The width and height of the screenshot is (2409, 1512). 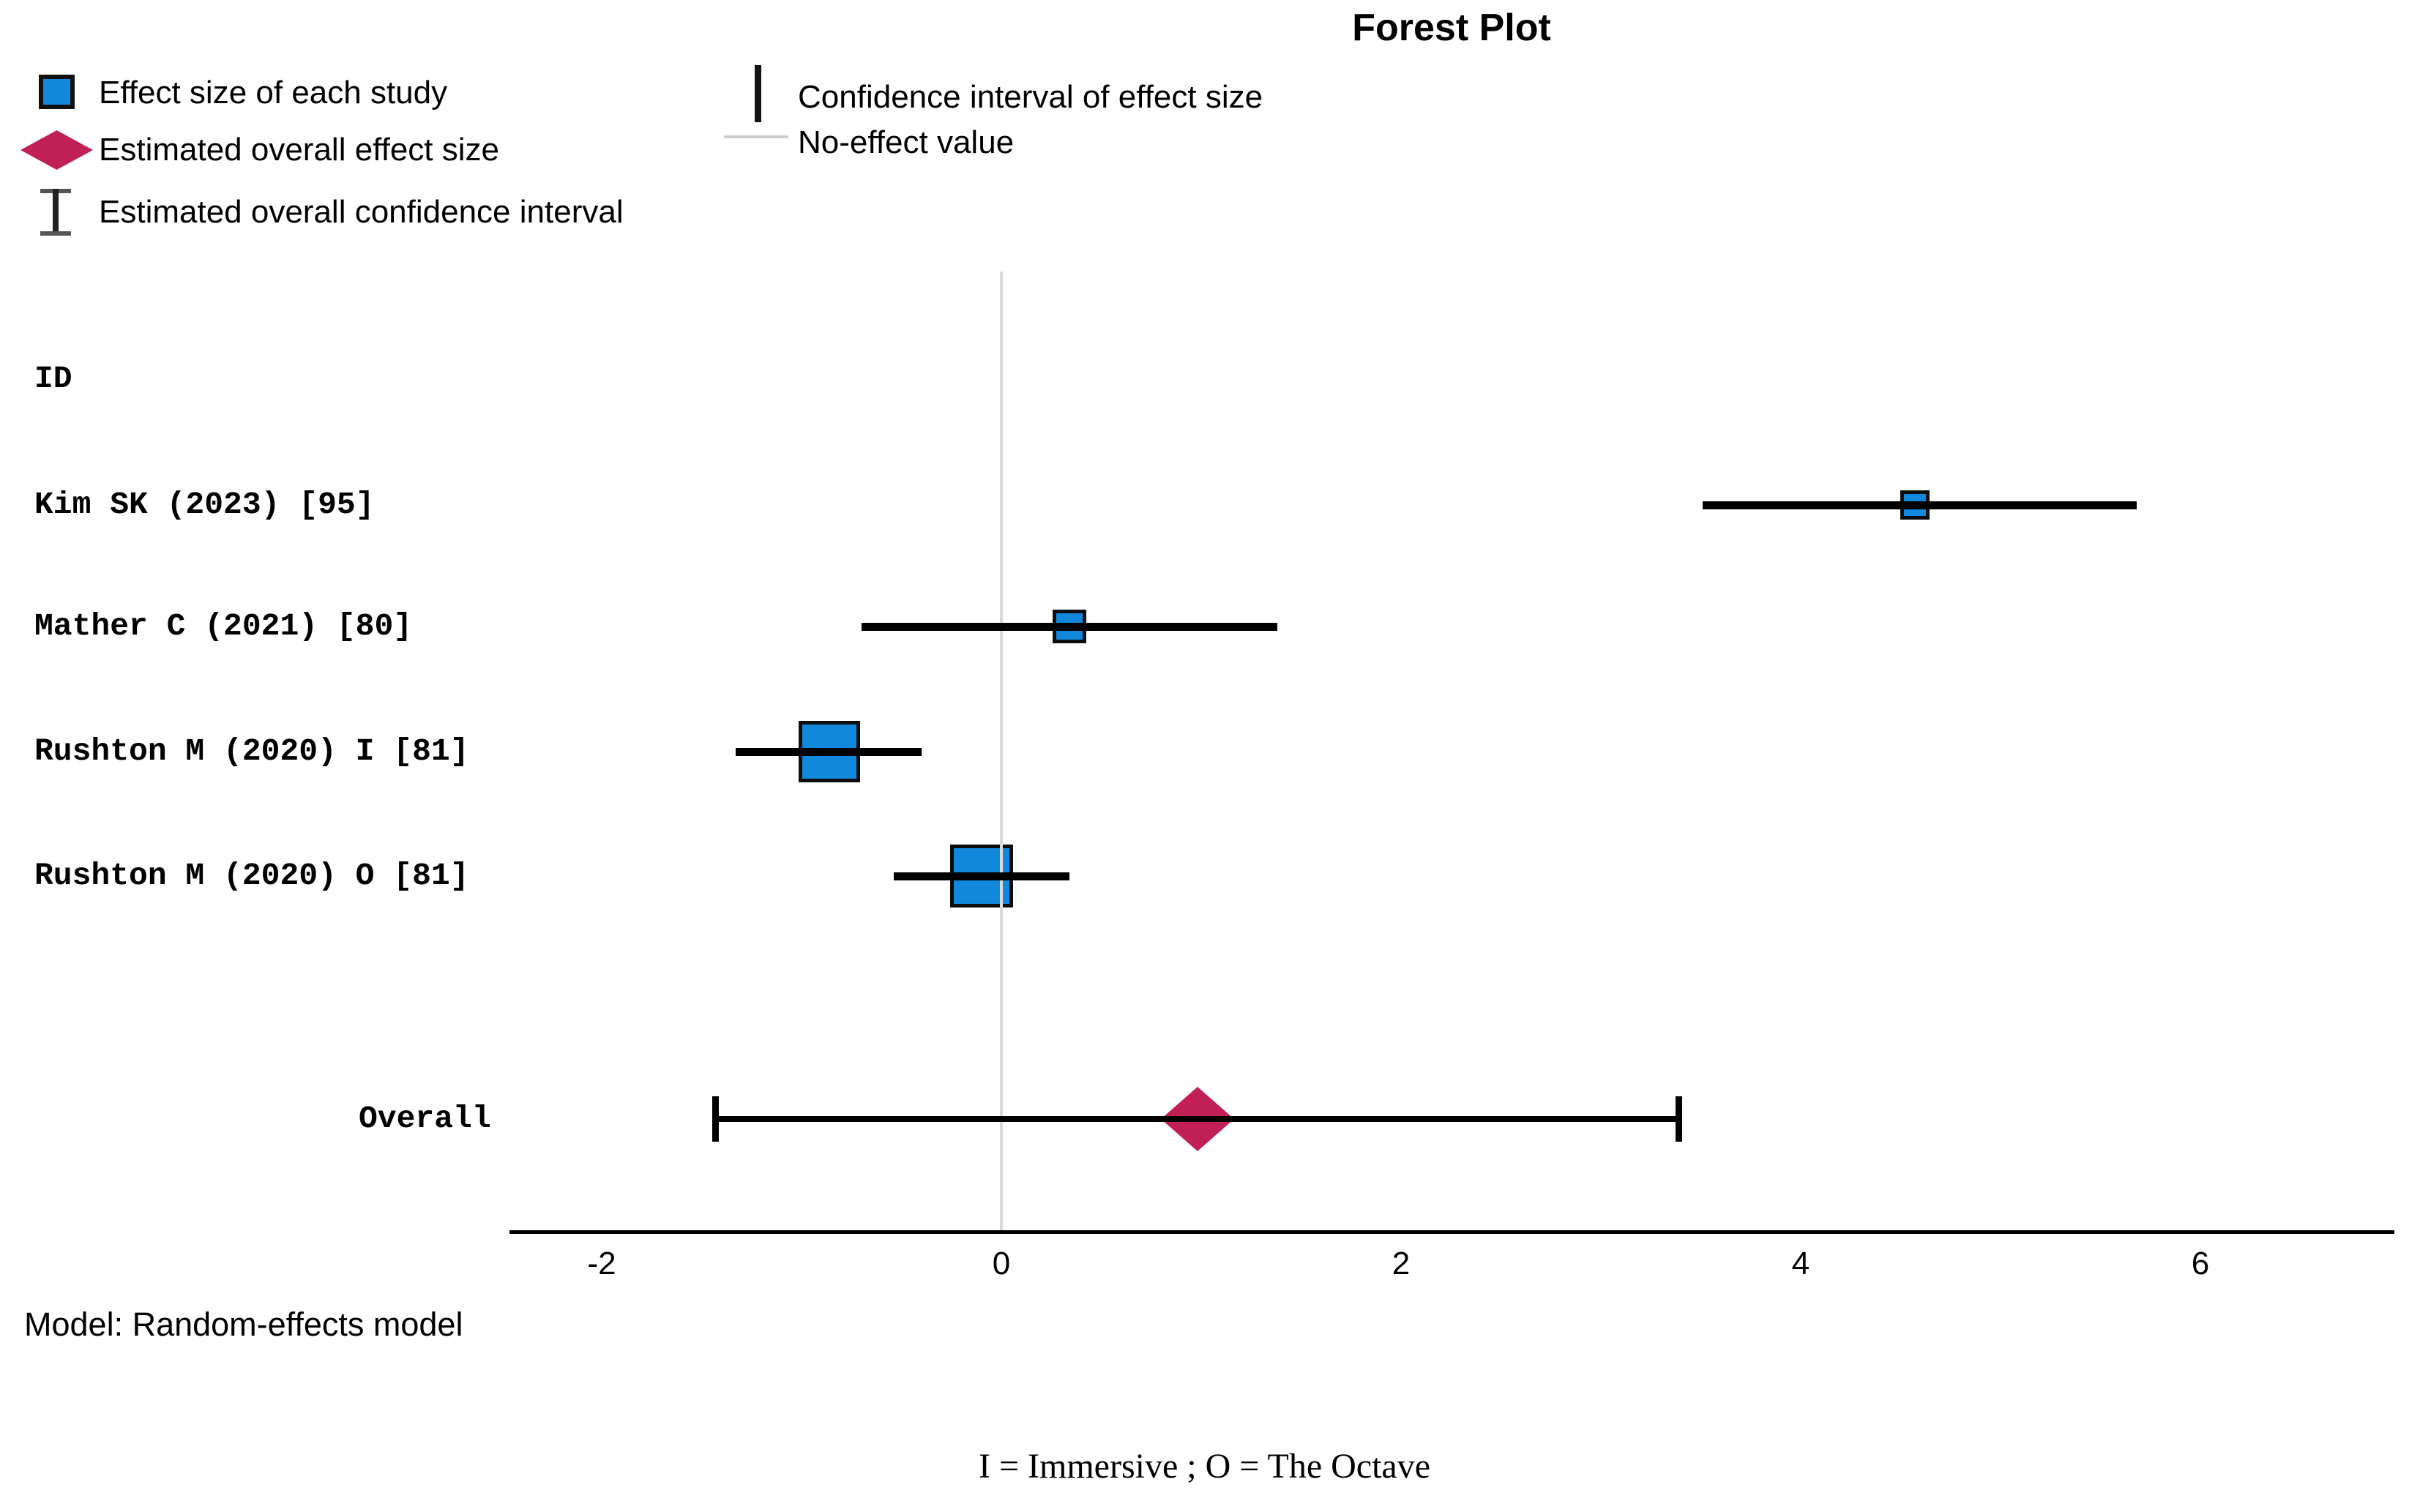 I want to click on legend-label-overall-ci: Estimated overall confidence interval, so click(x=361, y=212).